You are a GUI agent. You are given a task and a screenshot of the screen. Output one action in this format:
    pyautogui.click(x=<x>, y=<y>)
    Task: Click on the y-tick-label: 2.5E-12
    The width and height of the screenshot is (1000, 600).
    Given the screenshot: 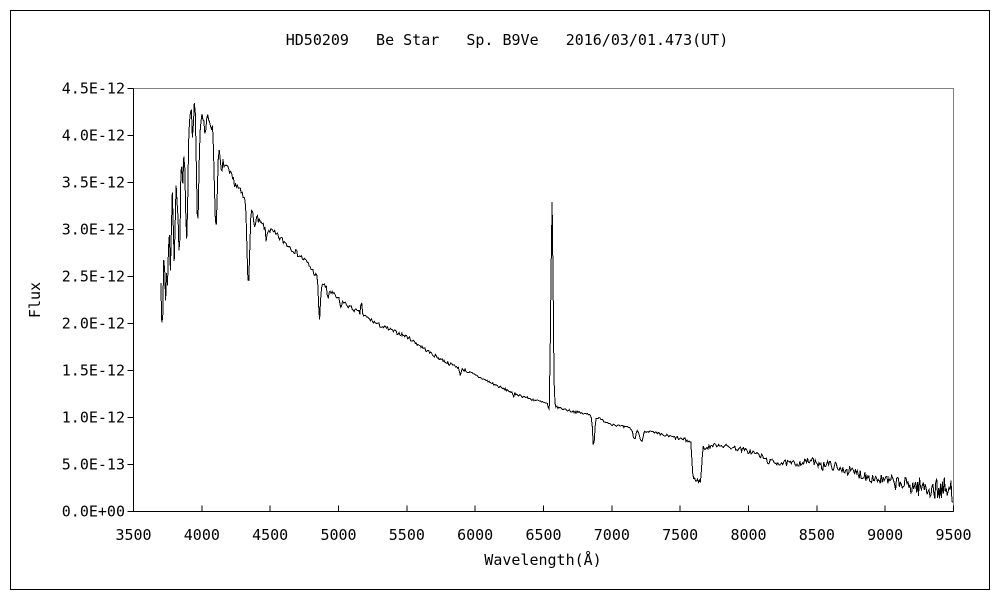 What is the action you would take?
    pyautogui.click(x=93, y=277)
    